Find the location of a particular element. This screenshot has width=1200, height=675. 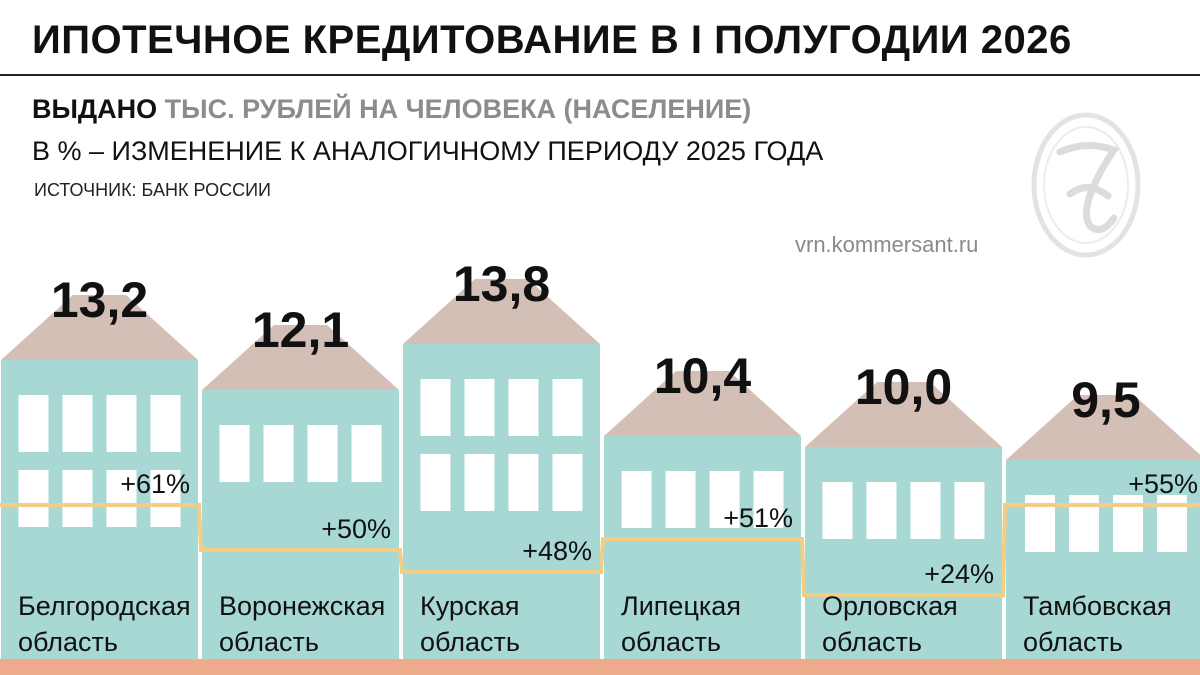

subtitle-issued-strong: ВЫДАНО is located at coordinates (95, 109).